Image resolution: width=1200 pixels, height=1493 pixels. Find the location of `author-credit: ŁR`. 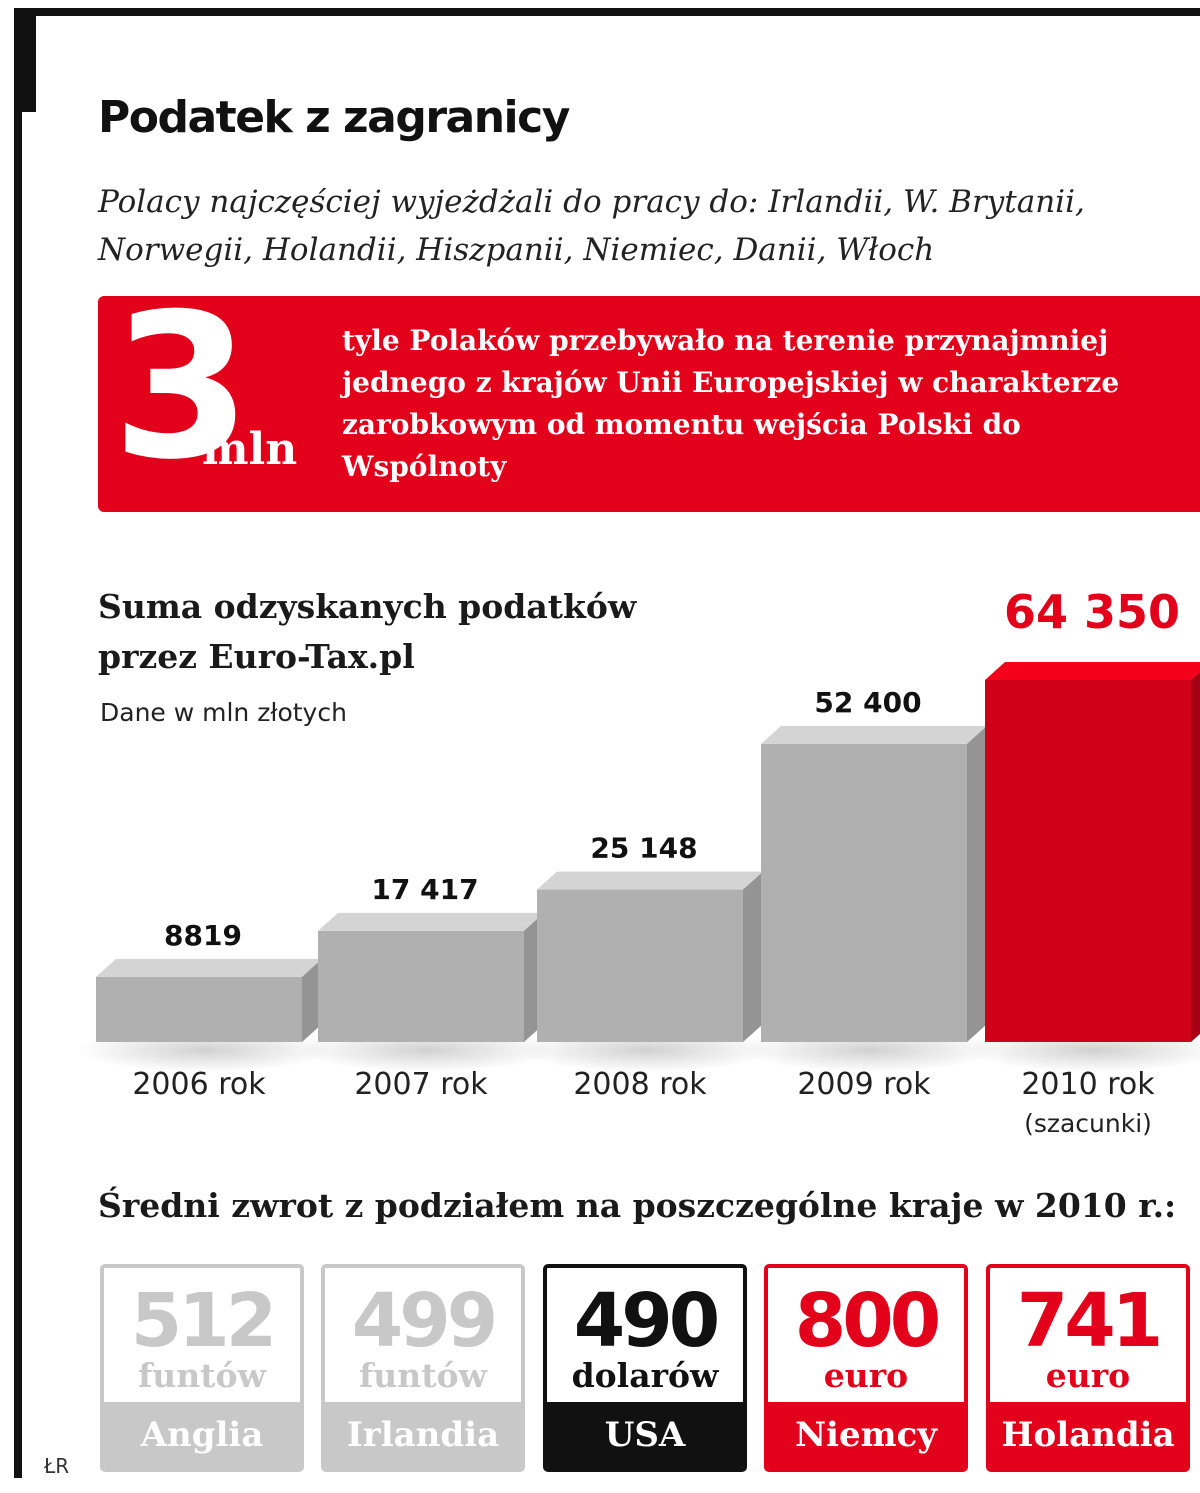

author-credit: ŁR is located at coordinates (57, 1466).